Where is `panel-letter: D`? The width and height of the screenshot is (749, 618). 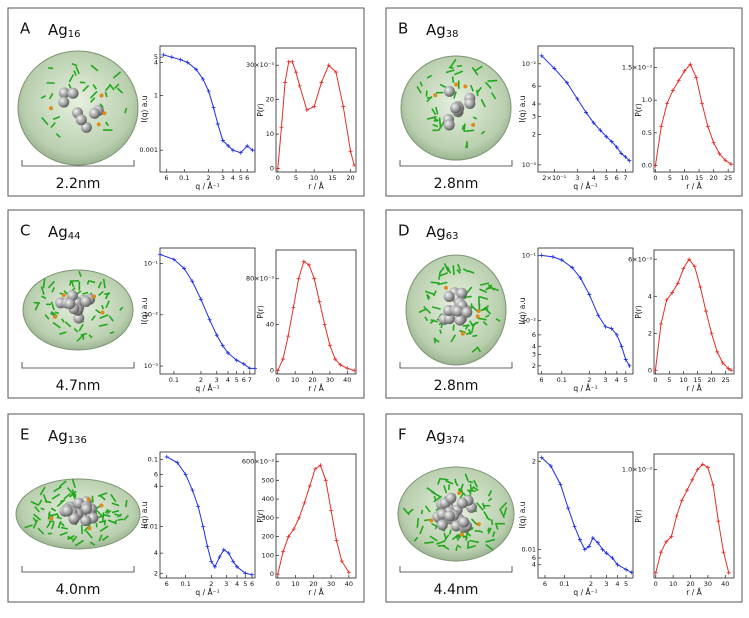 panel-letter: D is located at coordinates (404, 231).